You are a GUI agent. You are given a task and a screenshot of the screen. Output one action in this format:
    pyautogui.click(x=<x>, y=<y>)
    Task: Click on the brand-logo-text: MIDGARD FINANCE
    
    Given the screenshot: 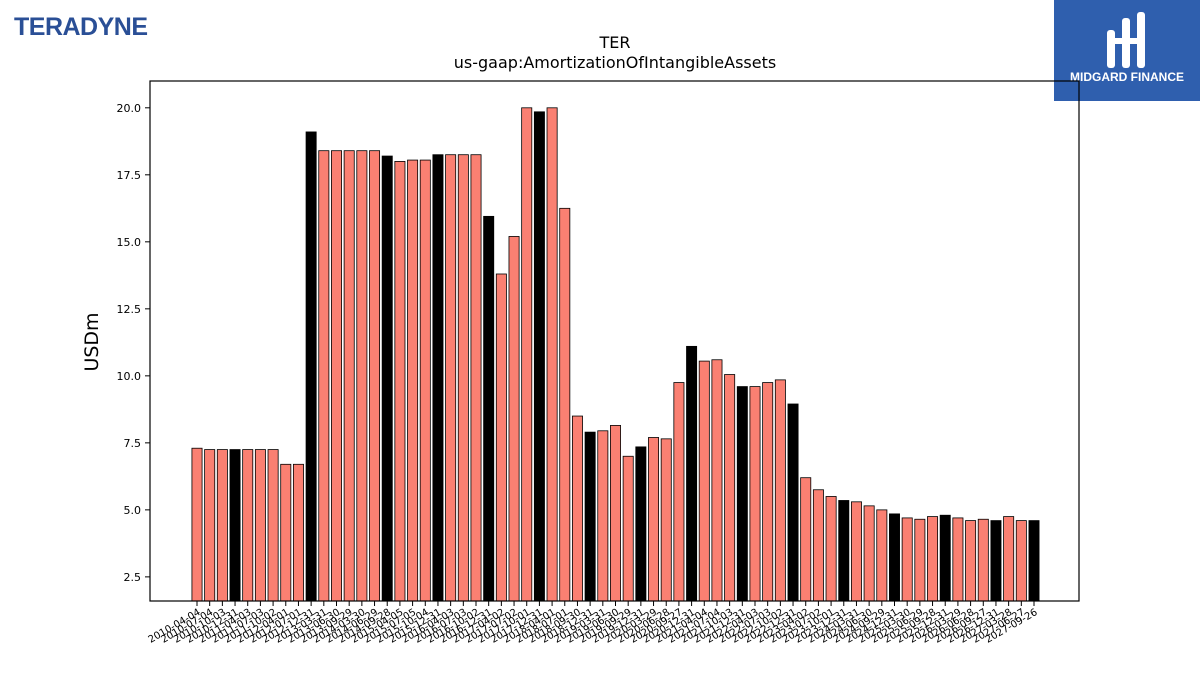 What is the action you would take?
    pyautogui.click(x=1127, y=77)
    